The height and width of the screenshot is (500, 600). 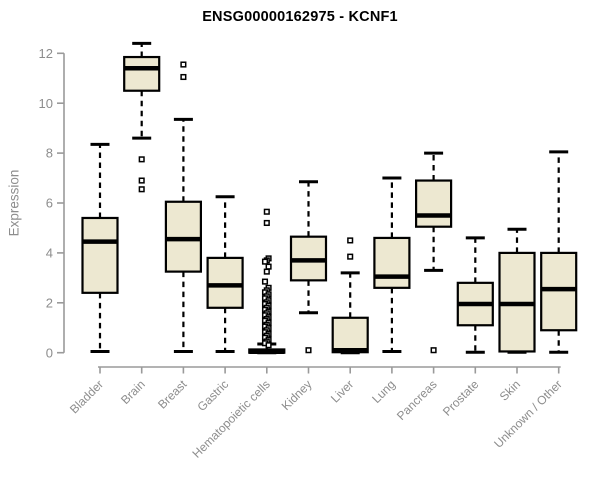 What do you see at coordinates (49, 253) in the screenshot?
I see `y-tick-label: 4` at bounding box center [49, 253].